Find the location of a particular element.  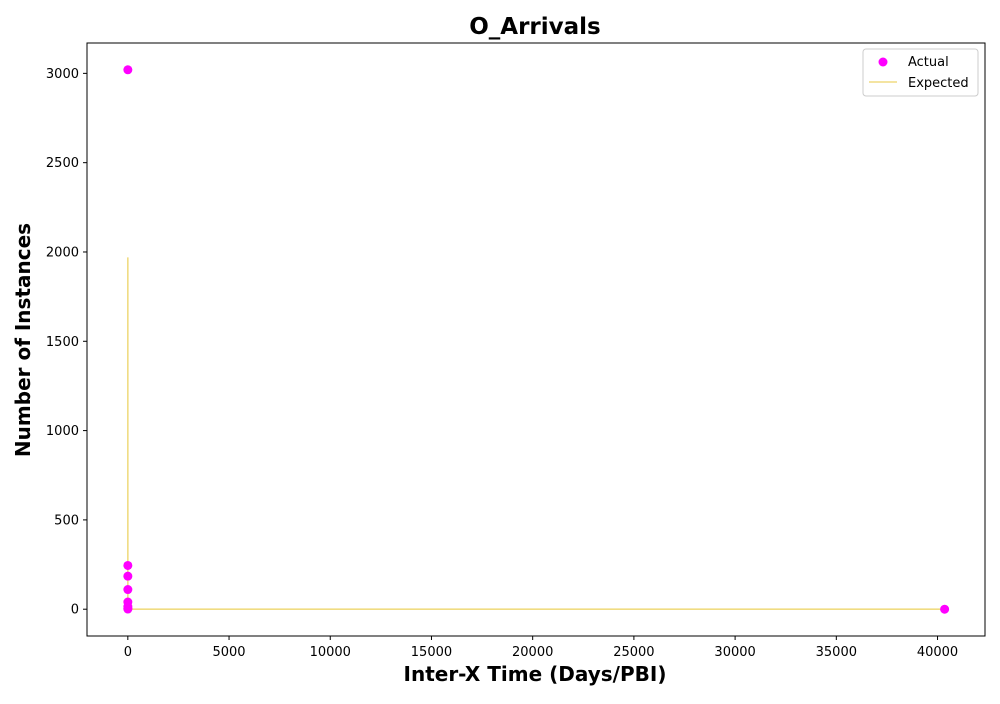

legend-label-actual: Actual is located at coordinates (928, 62).